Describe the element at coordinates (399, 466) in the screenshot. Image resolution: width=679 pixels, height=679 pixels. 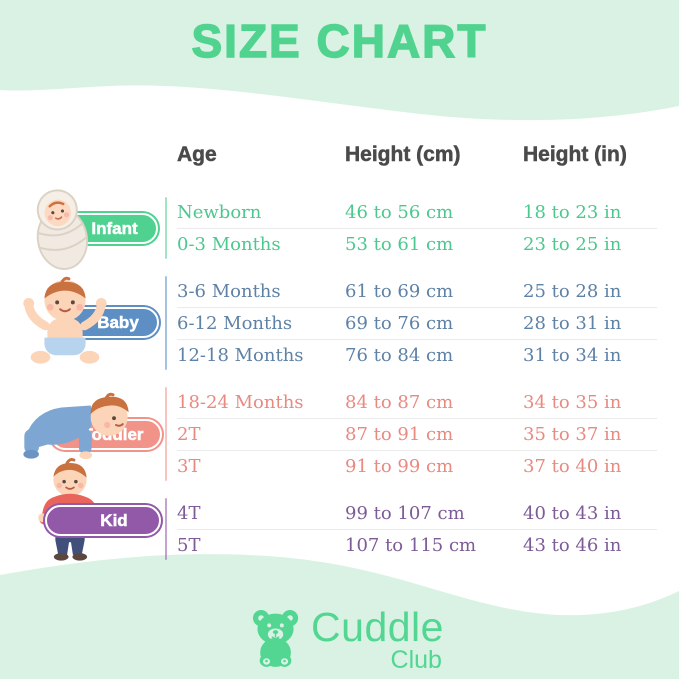
I see `height-cm-cell: 91 to 99 cm` at that location.